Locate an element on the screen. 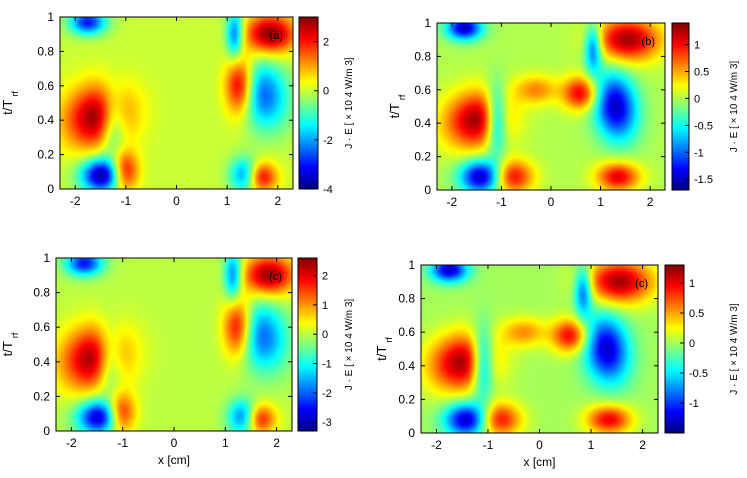 Image resolution: width=747 pixels, height=478 pixels. panel-label: (a) is located at coordinates (276, 36).